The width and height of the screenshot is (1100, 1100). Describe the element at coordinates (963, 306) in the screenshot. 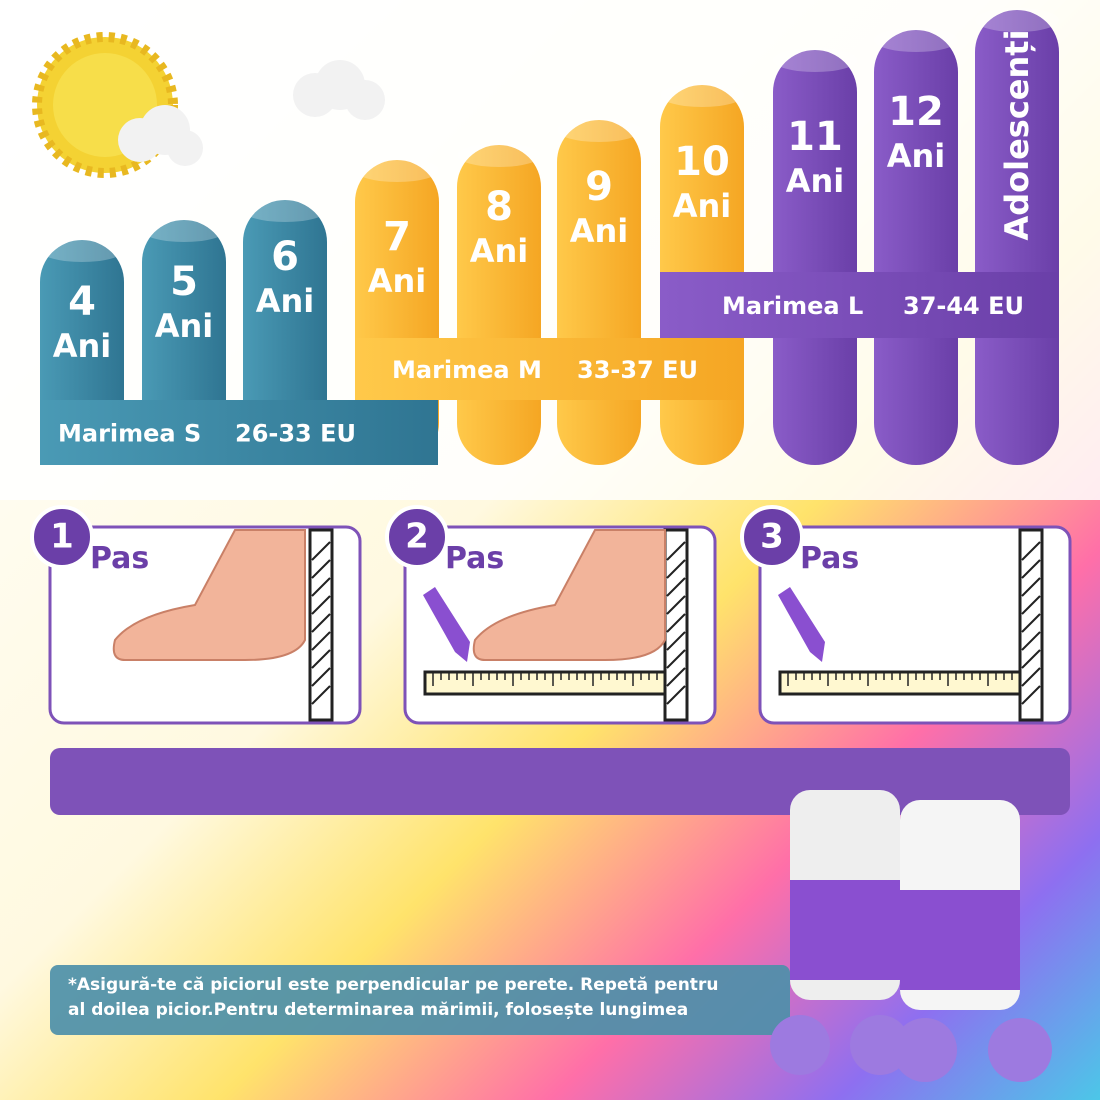

I see `size-range: 37-44 EU` at that location.